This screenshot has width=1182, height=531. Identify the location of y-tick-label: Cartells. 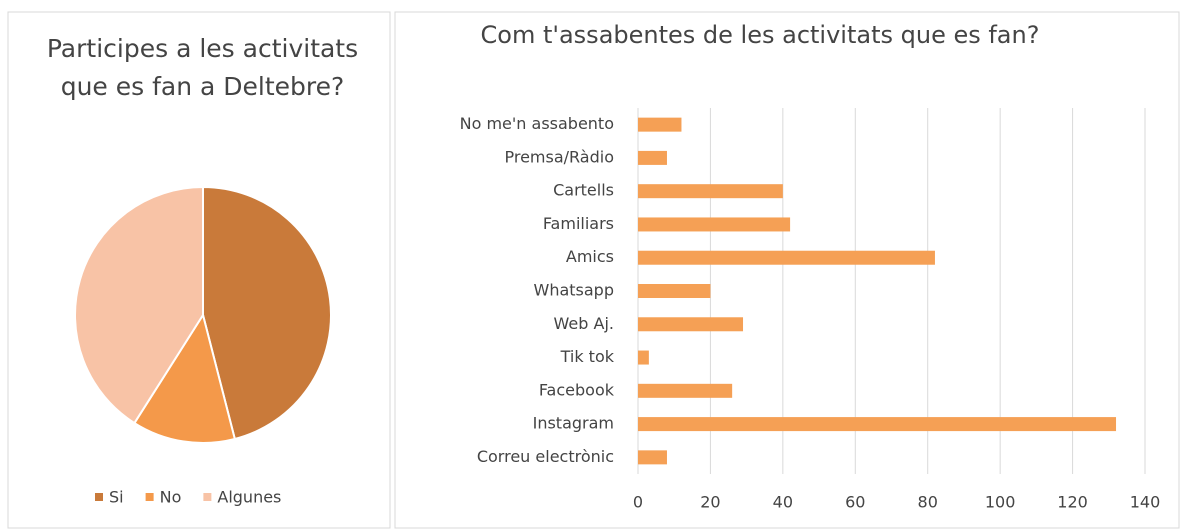
(583, 190).